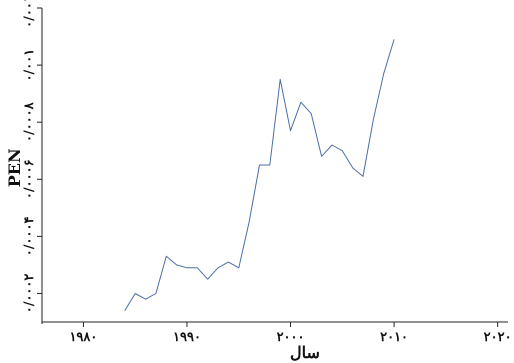 Image resolution: width=514 pixels, height=363 pixels. Describe the element at coordinates (305, 352) in the screenshot. I see `x-axis-title: سال` at that location.